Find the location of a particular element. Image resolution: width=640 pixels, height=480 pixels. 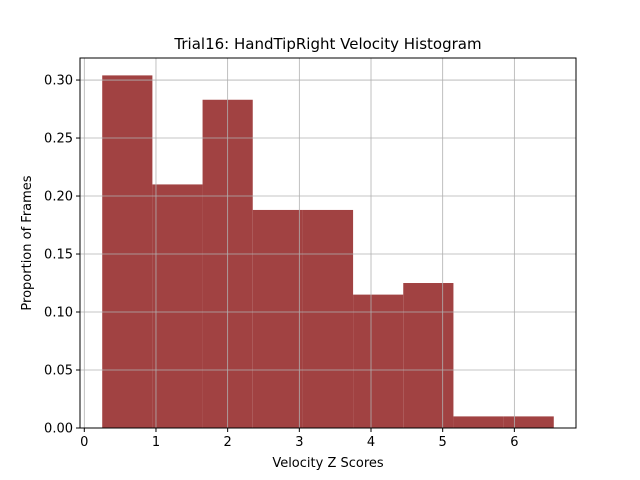

chart-title: Trial16: HandTipRight Velocity Histogram is located at coordinates (327, 44).